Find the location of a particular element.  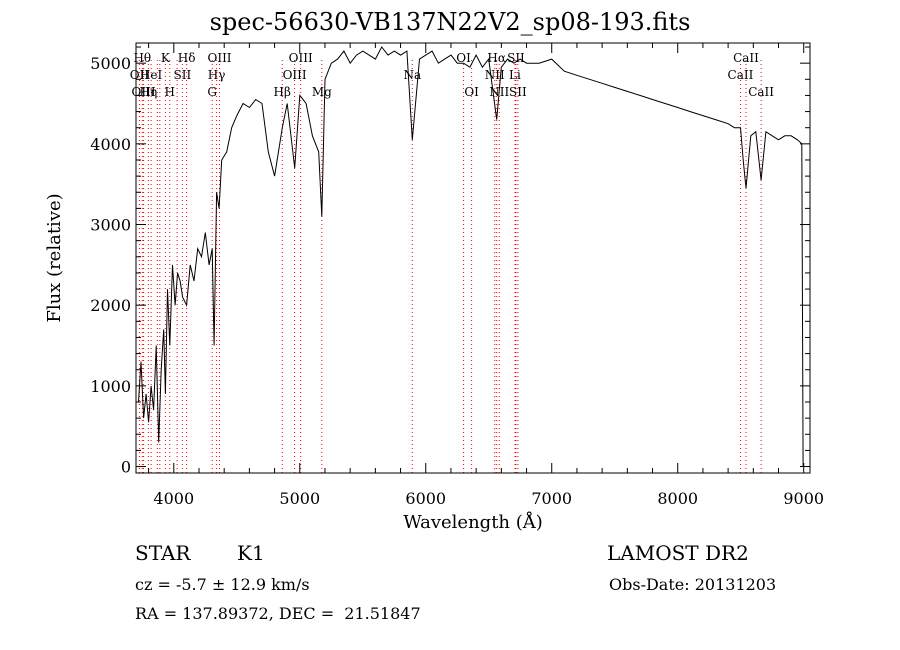

line-label: Hα is located at coordinates (496, 58).